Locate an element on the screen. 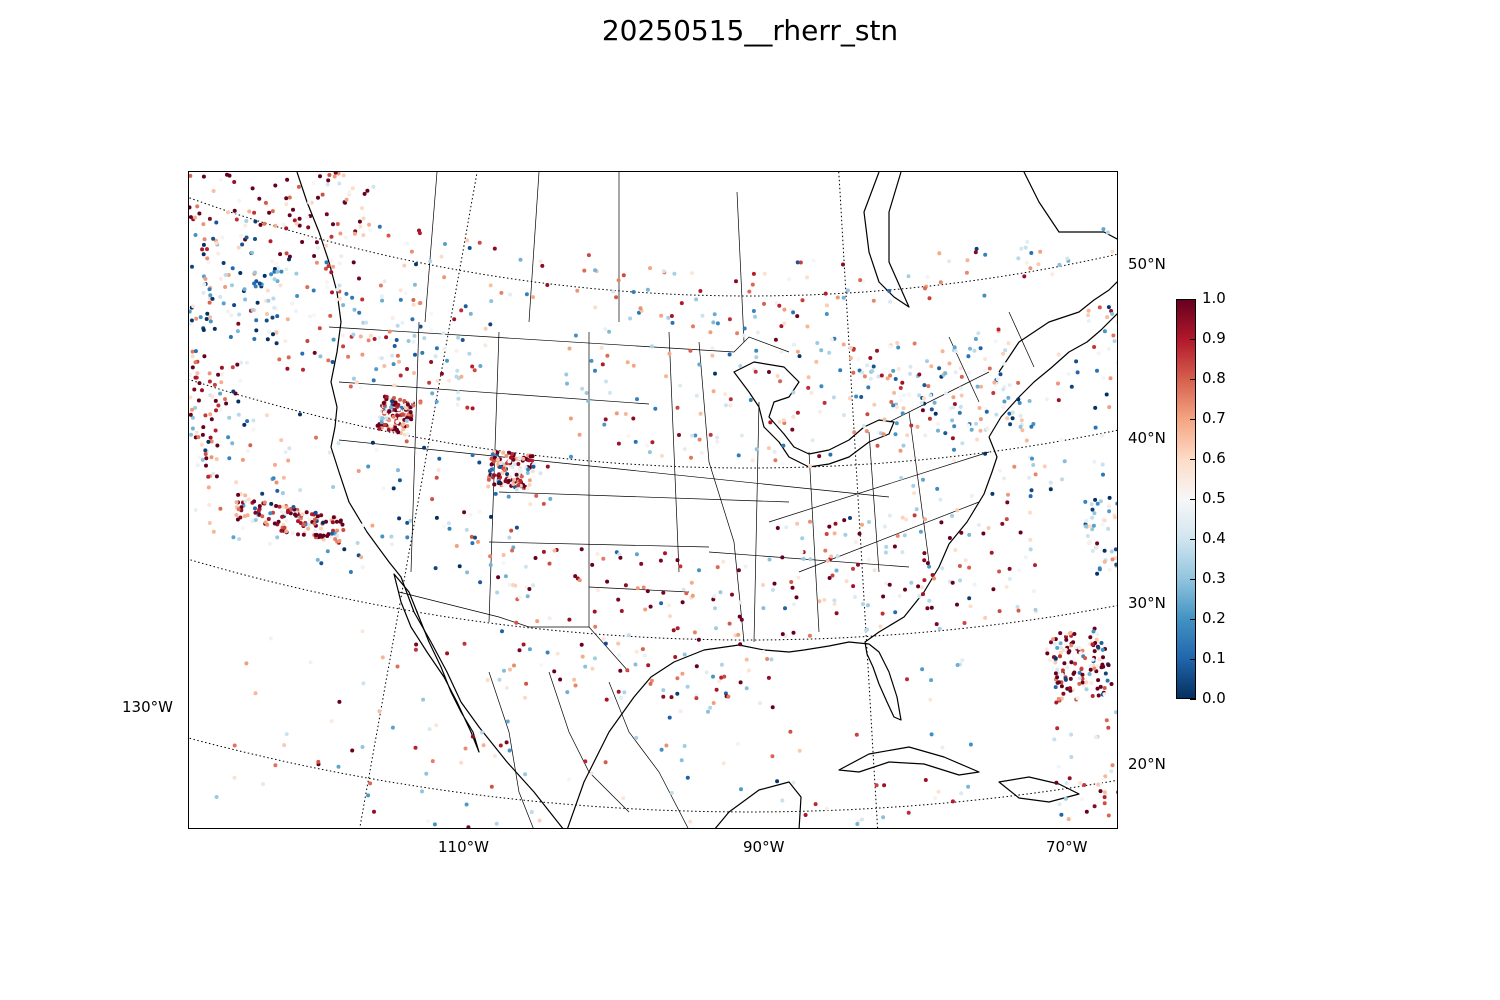 The height and width of the screenshot is (1000, 1500). lat-label-40n: 40°N is located at coordinates (1147, 438).